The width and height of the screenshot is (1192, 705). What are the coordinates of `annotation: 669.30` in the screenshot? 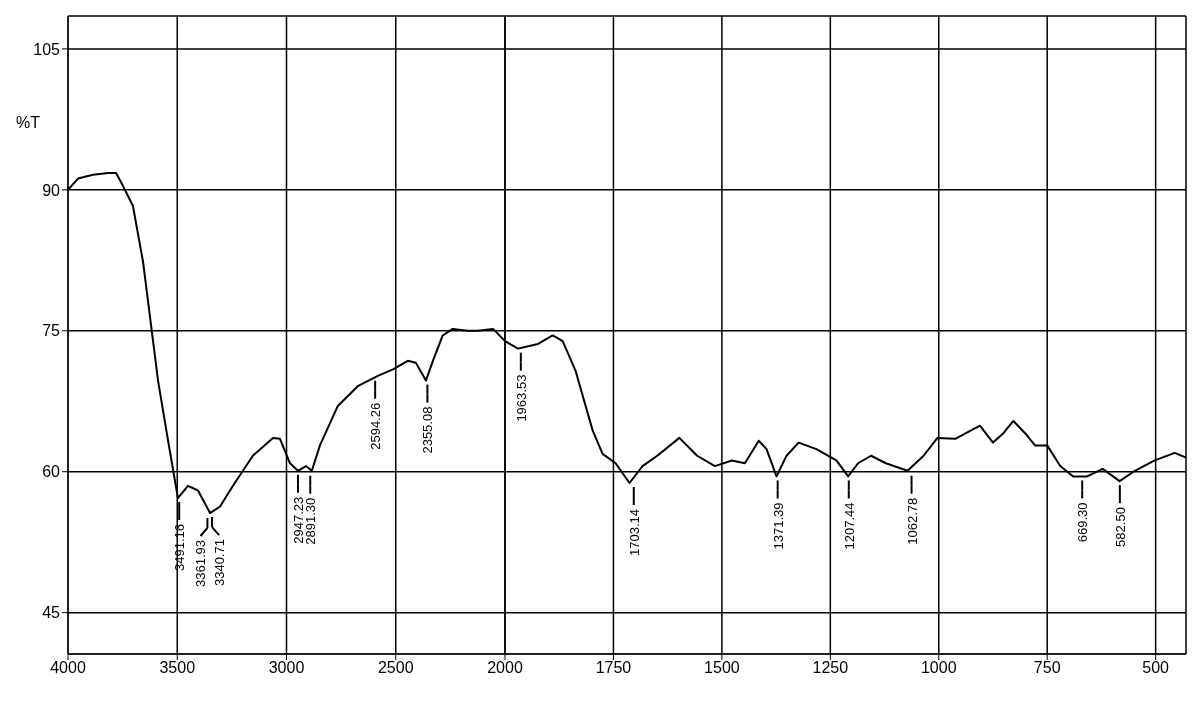 It's located at (1083, 522).